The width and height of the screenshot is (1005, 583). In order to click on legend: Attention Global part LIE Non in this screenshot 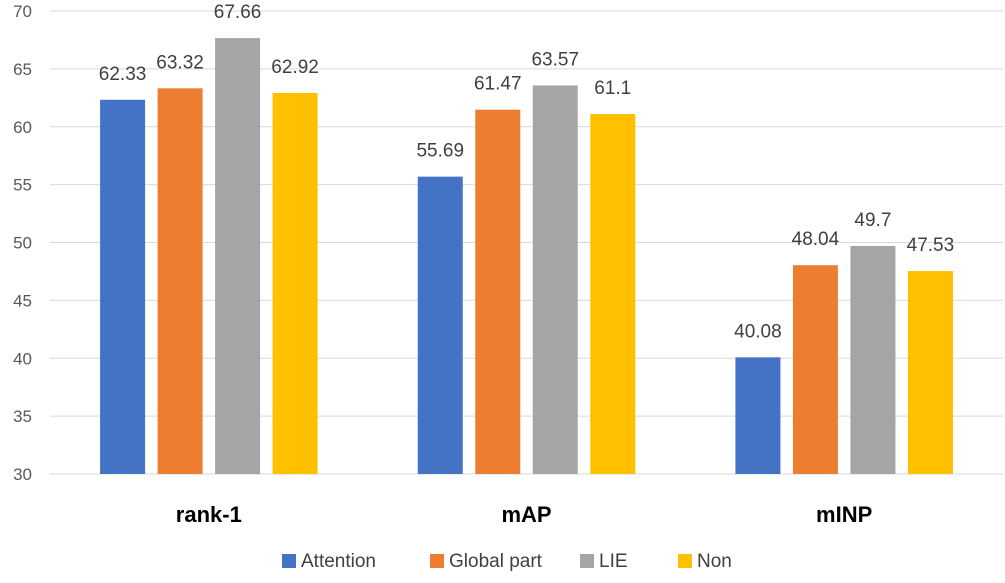, I will do `click(507, 561)`.